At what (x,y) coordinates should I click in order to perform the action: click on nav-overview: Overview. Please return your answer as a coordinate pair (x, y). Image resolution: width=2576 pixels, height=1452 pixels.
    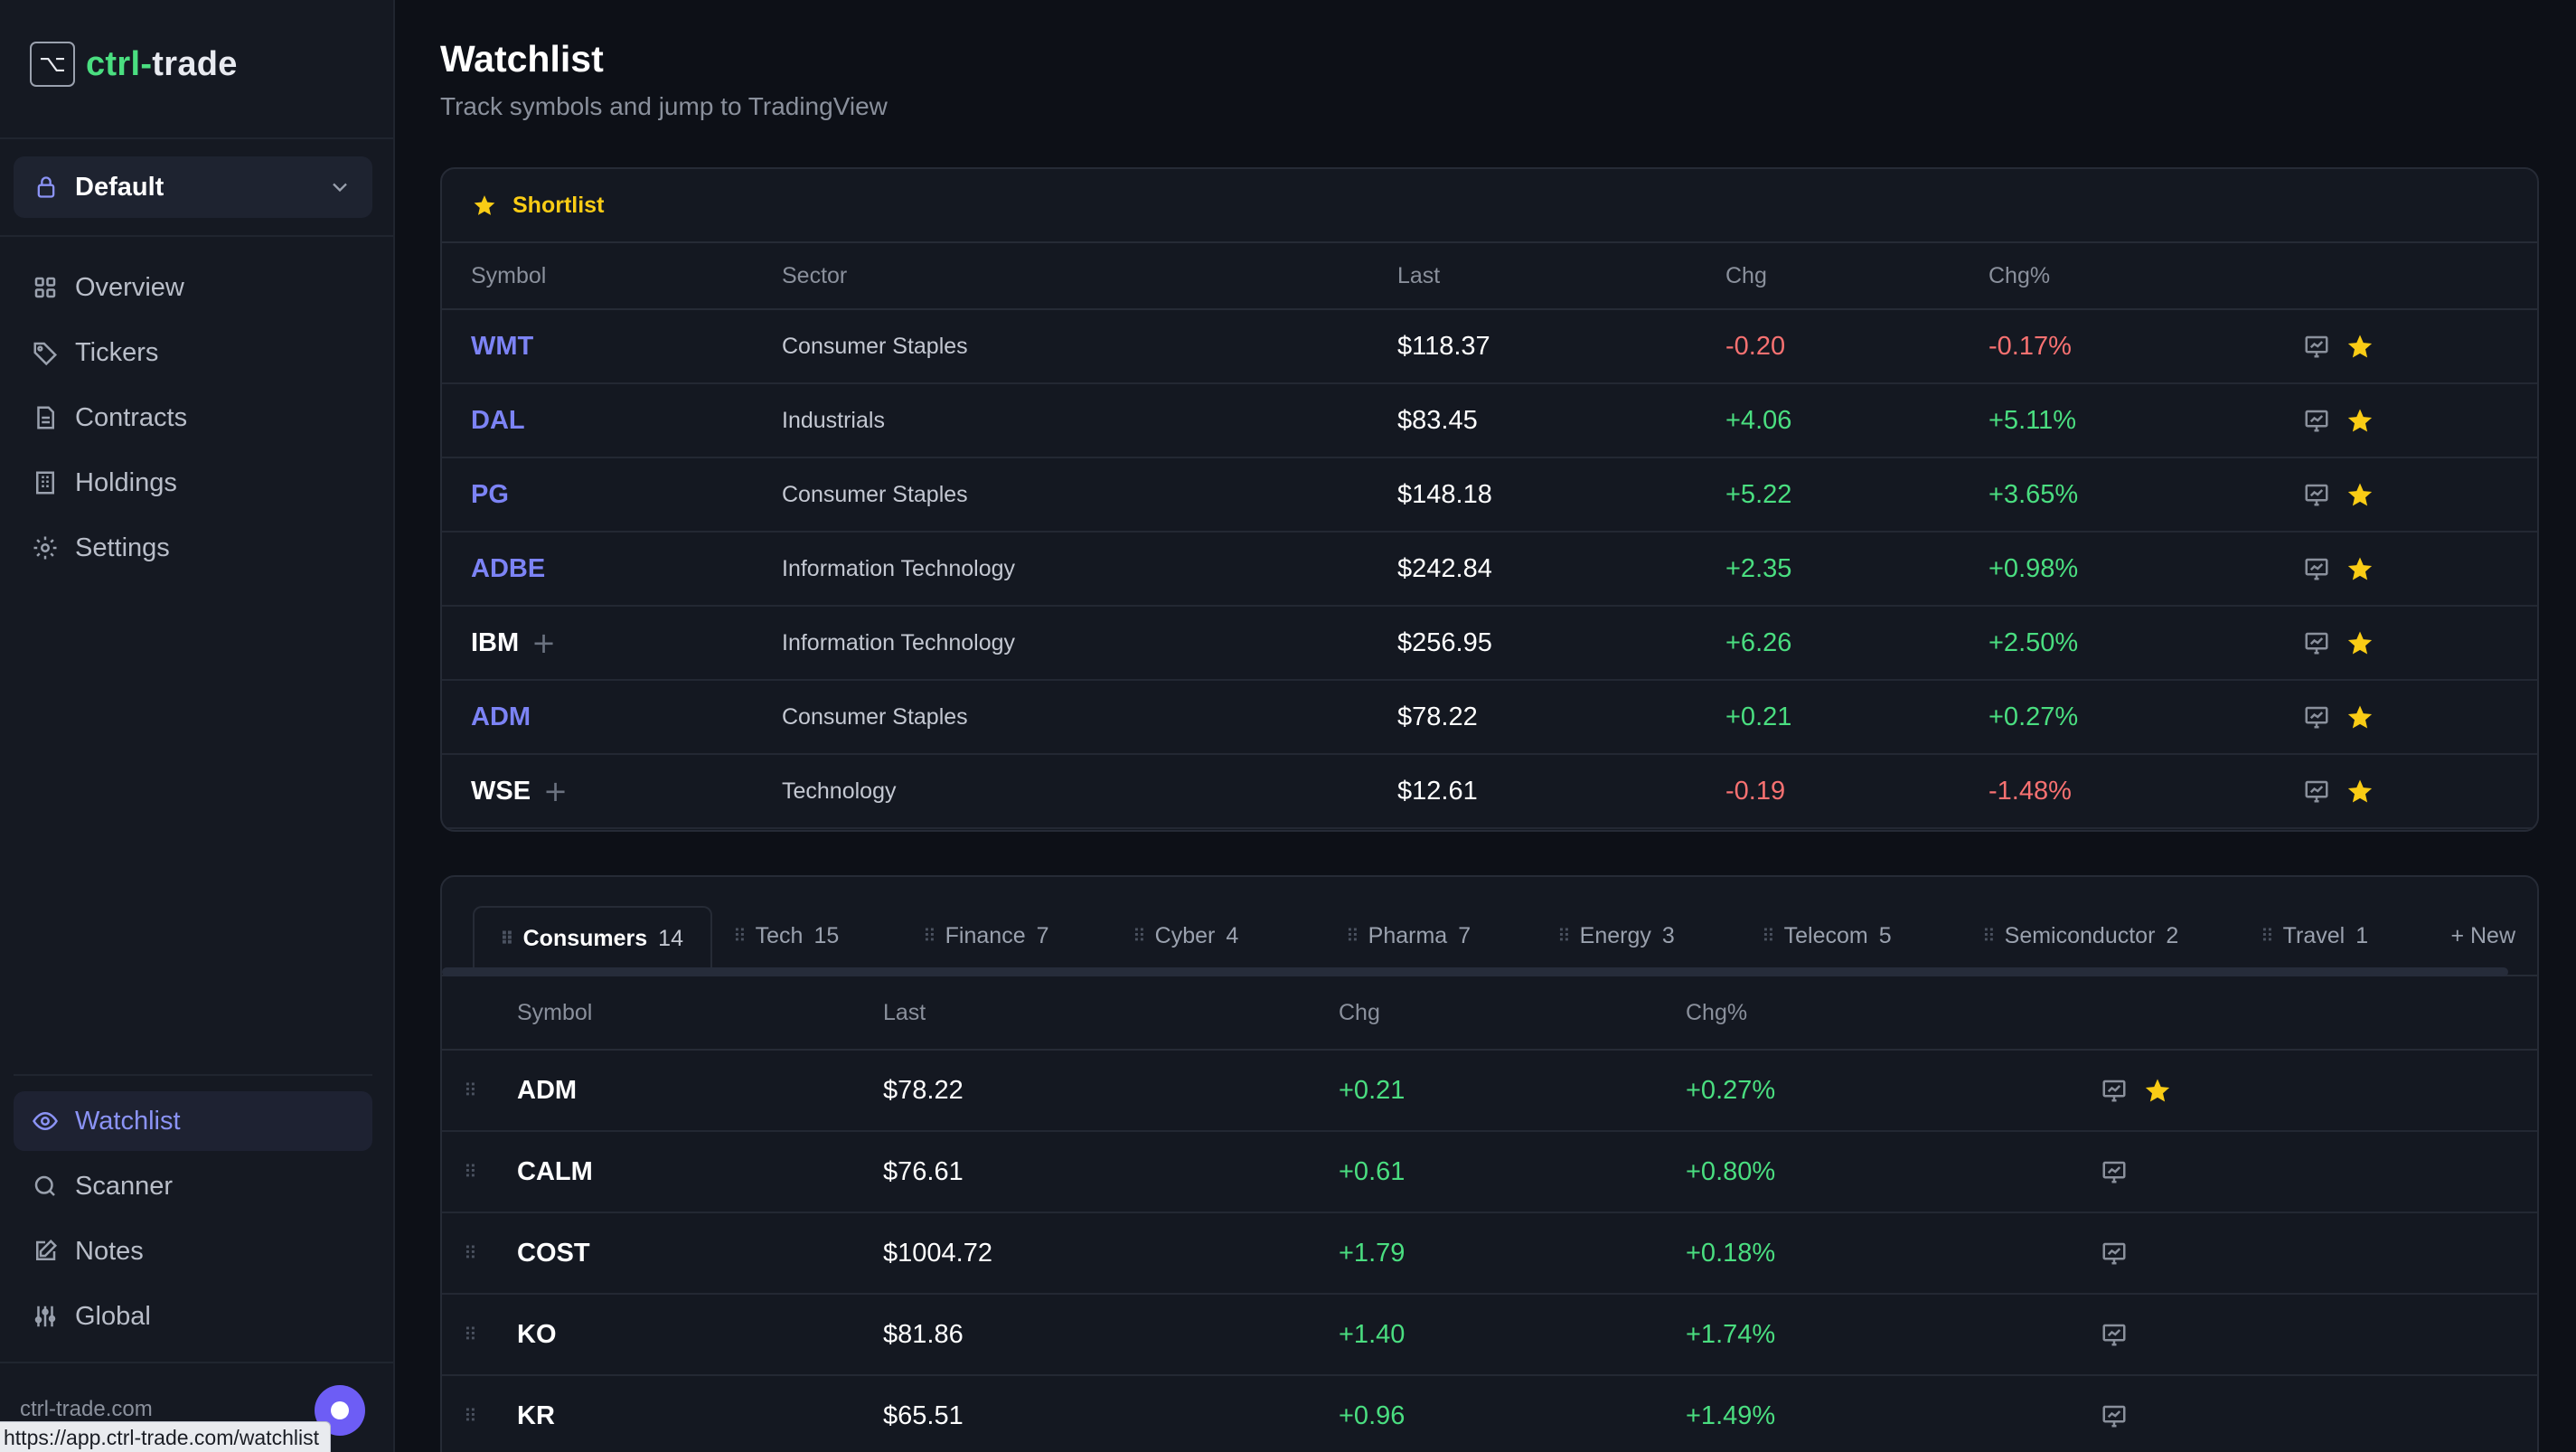
    Looking at the image, I should click on (193, 287).